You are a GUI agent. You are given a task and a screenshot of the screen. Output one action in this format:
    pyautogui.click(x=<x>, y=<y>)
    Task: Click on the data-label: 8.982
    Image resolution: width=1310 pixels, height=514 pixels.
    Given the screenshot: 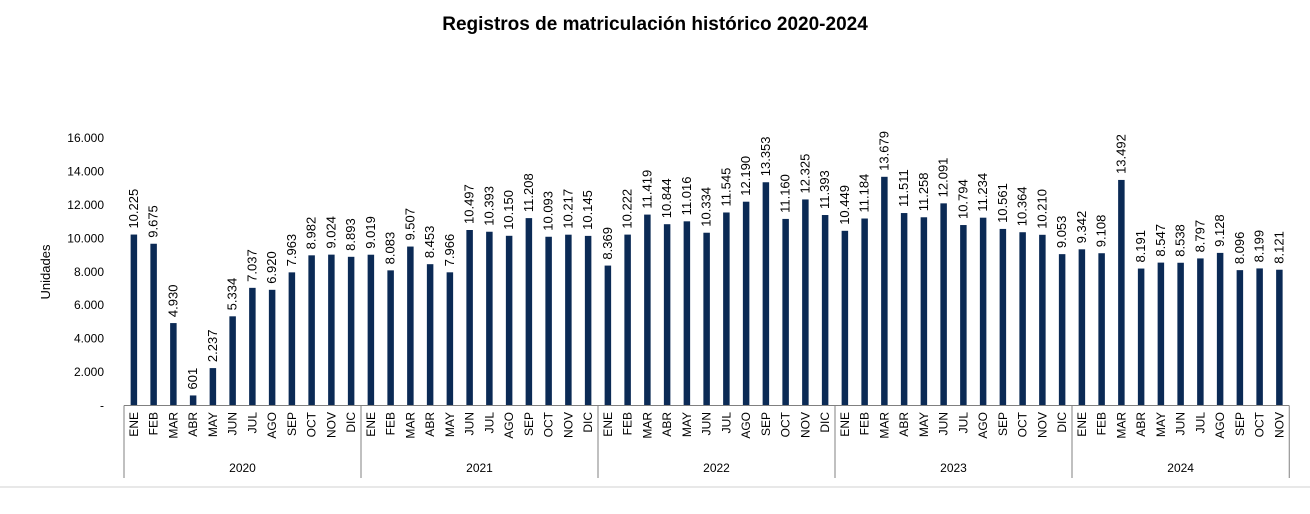 What is the action you would take?
    pyautogui.click(x=311, y=233)
    